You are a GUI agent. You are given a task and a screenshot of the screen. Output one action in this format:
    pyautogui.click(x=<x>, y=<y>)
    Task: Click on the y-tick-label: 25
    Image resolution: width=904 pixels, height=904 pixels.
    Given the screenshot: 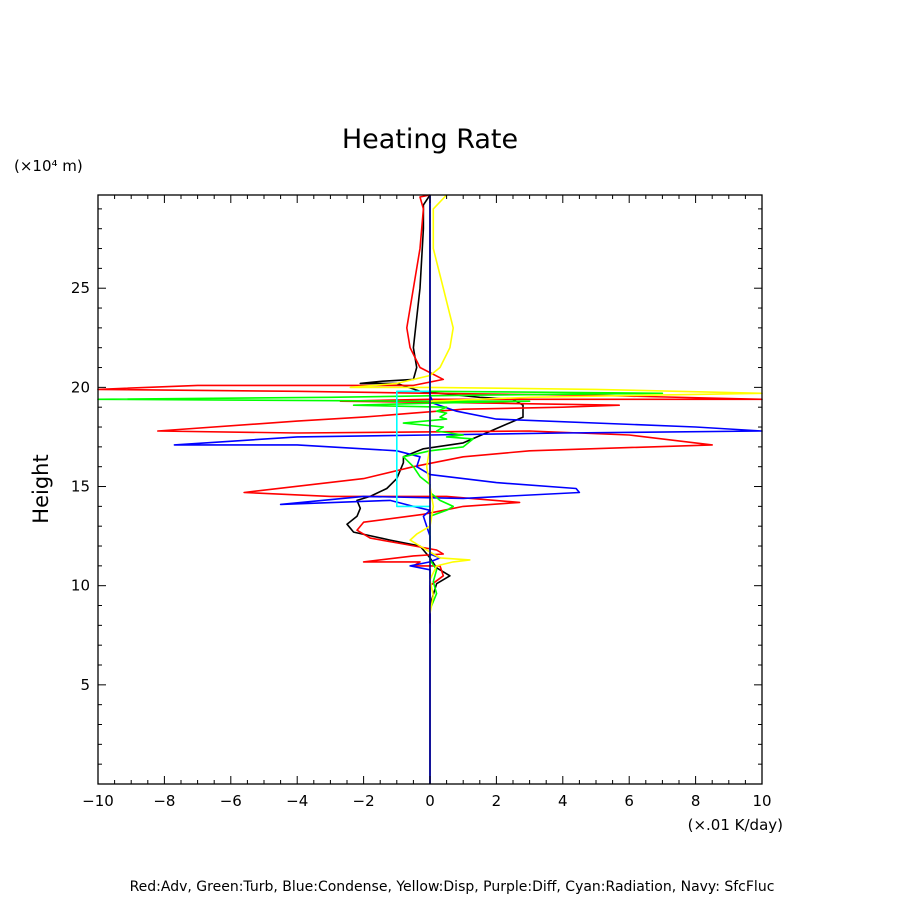 What is the action you would take?
    pyautogui.click(x=80, y=288)
    